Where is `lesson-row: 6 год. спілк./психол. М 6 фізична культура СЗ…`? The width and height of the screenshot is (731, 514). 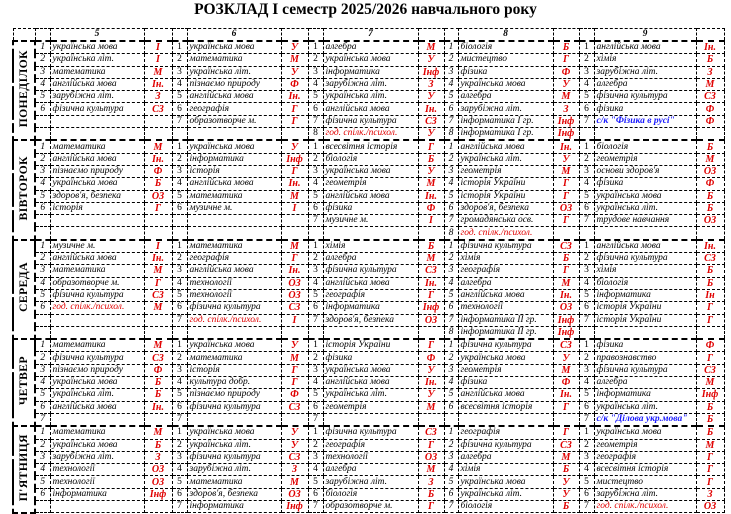
lesson-row: 6 год. спілк./психол. М 6 фізична культура СЗ… is located at coordinates (369, 308).